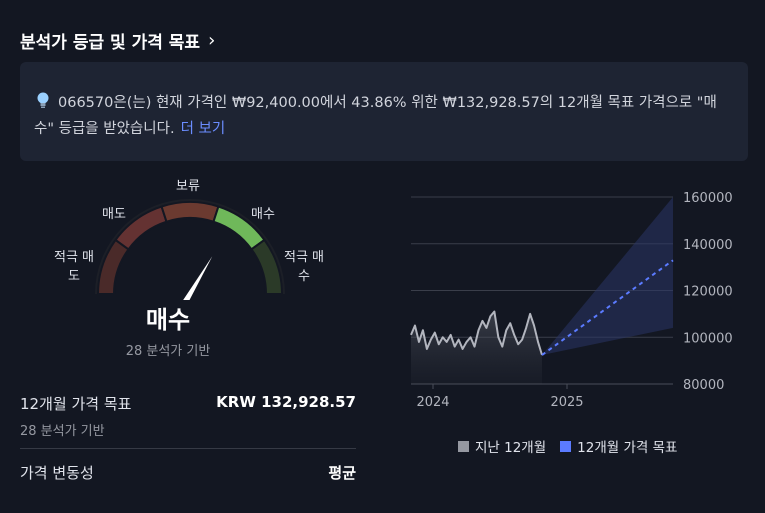 Image resolution: width=765 pixels, height=513 pixels. What do you see at coordinates (188, 186) in the screenshot?
I see `gauge-label-hold: 보류` at bounding box center [188, 186].